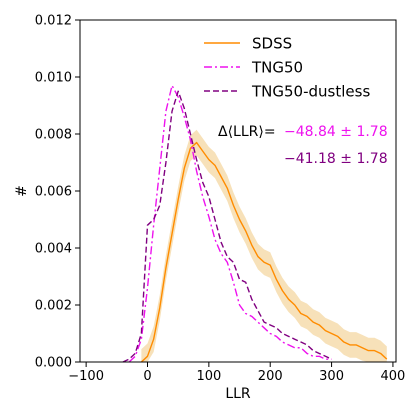 The height and width of the screenshot is (415, 415). What do you see at coordinates (147, 376) in the screenshot?
I see `x-tick-label: 0` at bounding box center [147, 376].